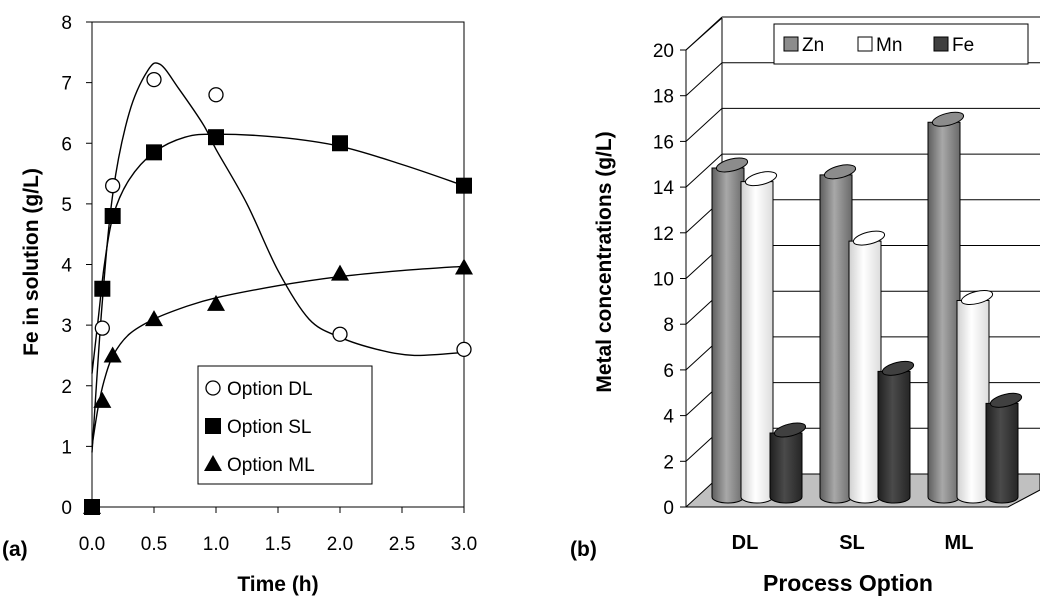 The image size is (1040, 601). Describe the element at coordinates (663, 51) in the screenshot. I see `chart-b-y-tick-label: 20` at that location.